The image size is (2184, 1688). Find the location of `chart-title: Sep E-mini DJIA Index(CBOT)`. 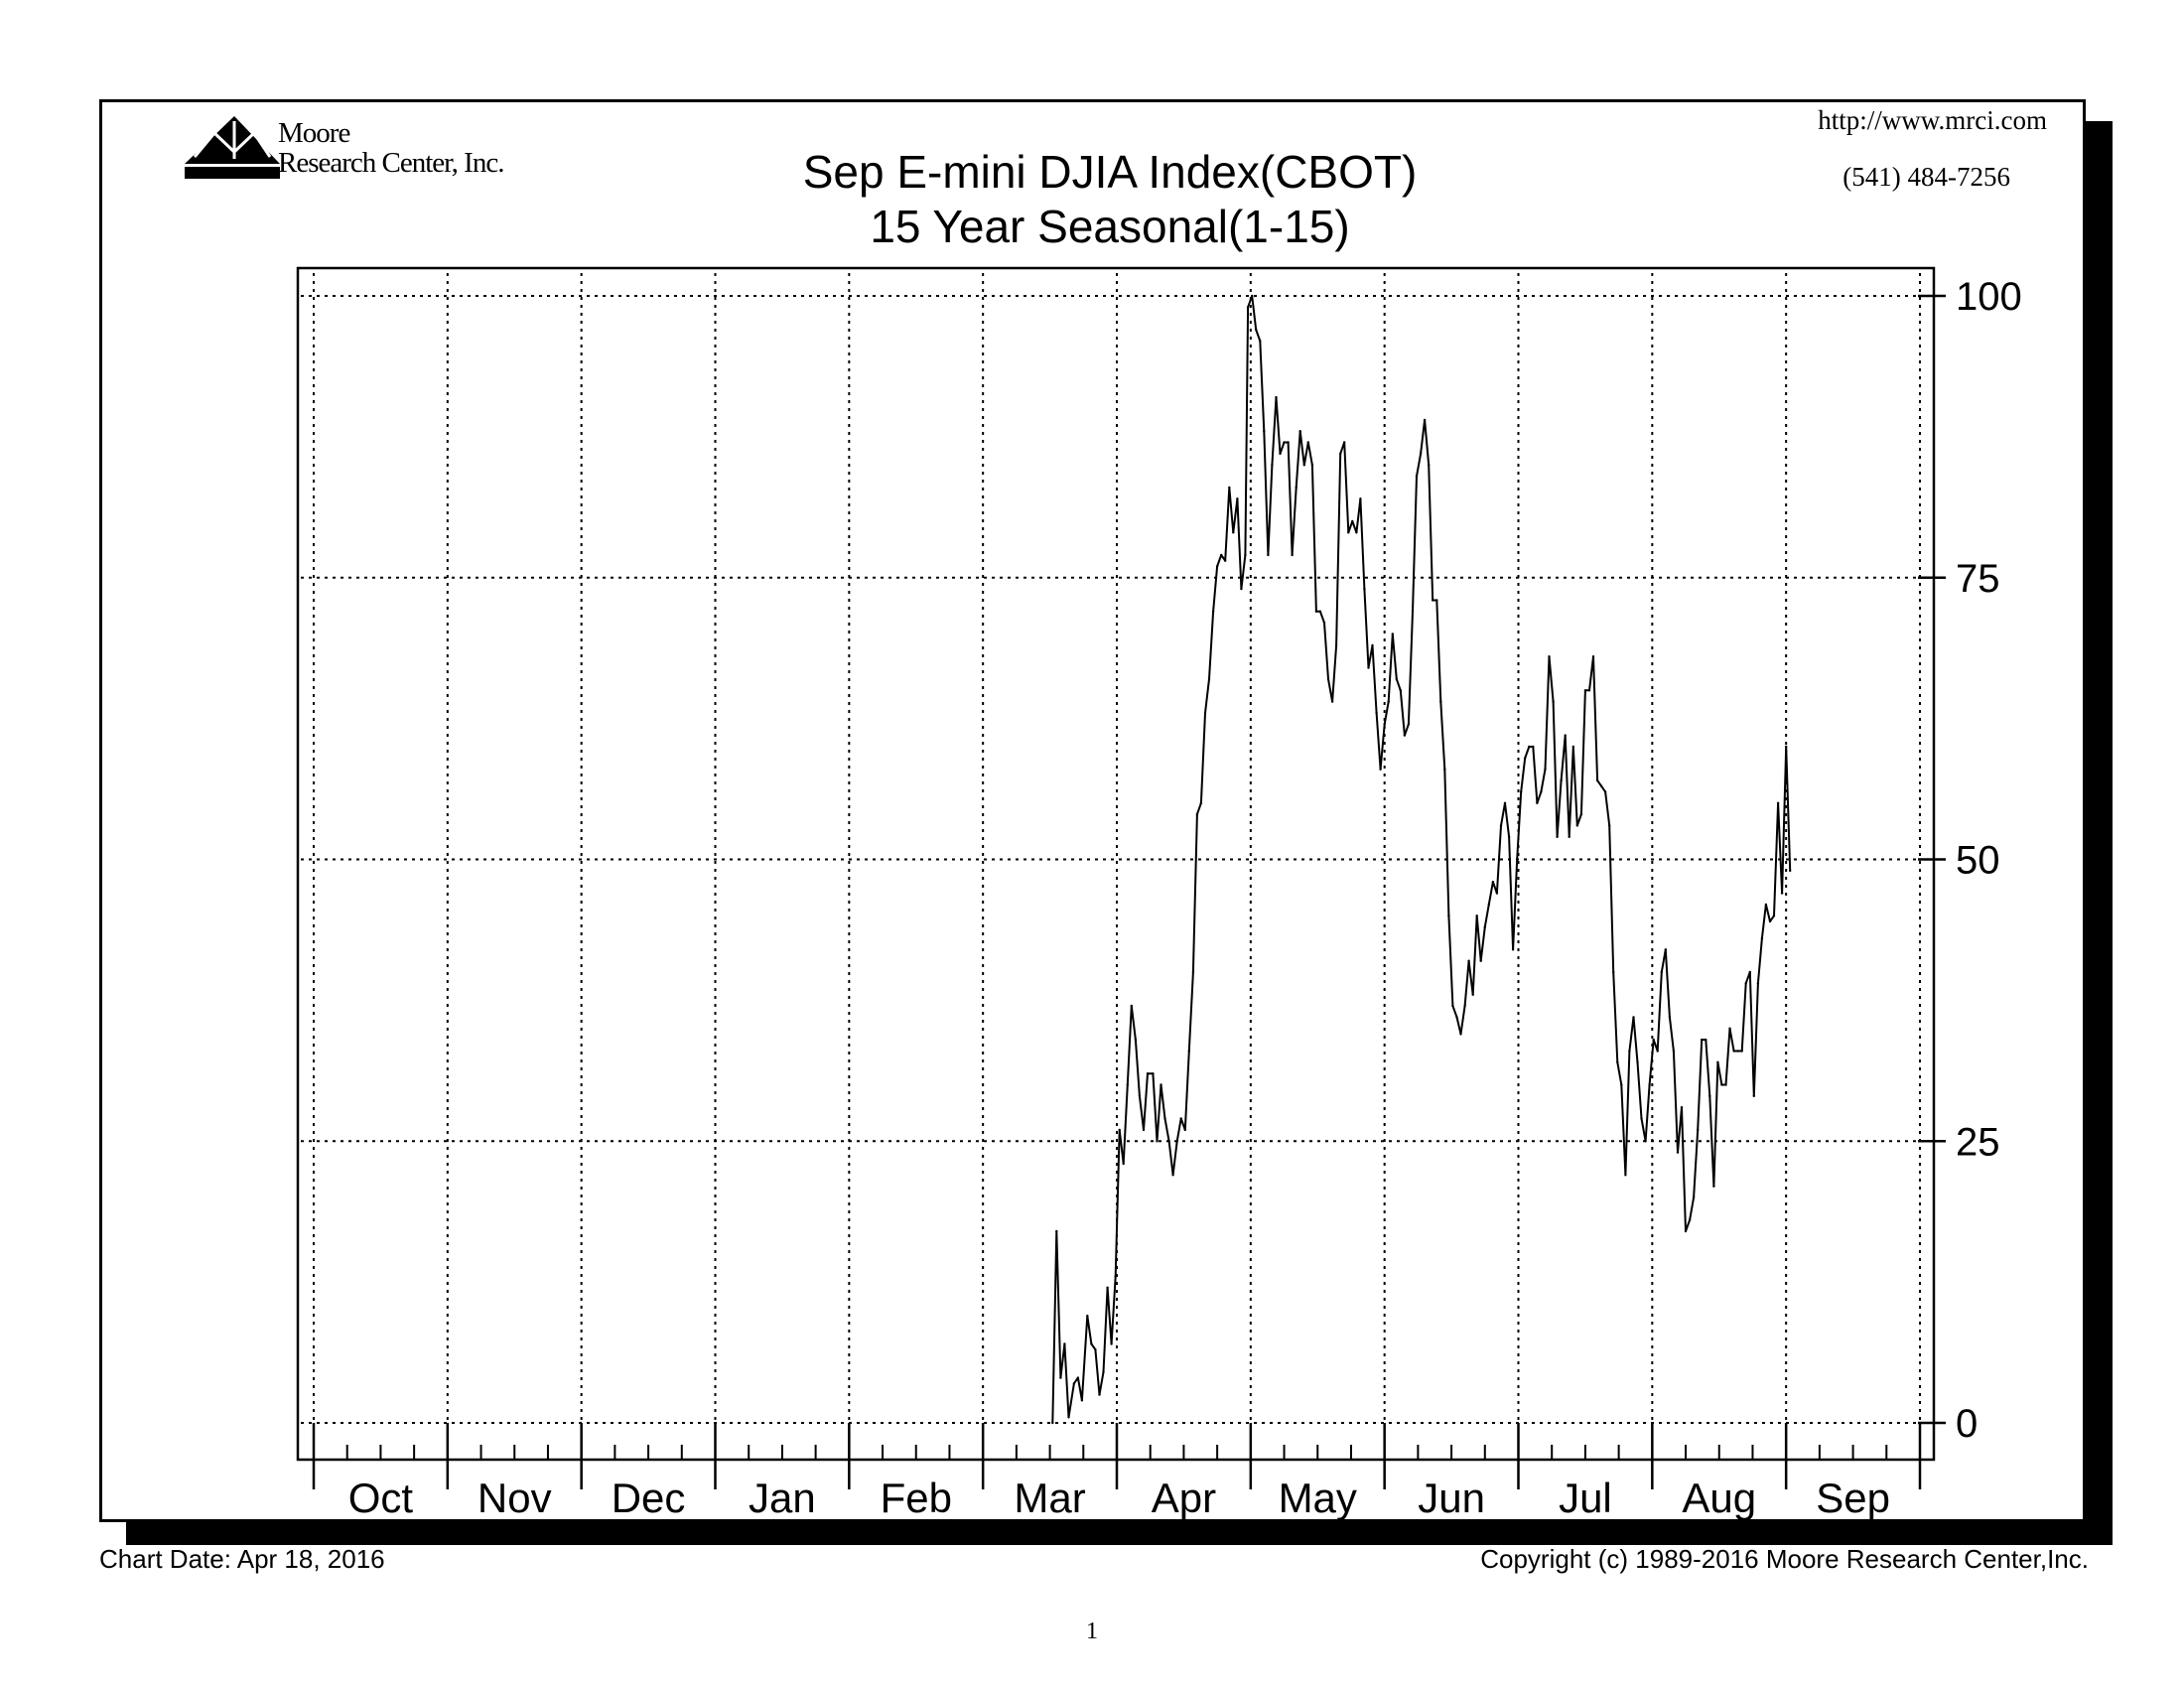

chart-title: Sep E-mini DJIA Index(CBOT) is located at coordinates (1110, 172).